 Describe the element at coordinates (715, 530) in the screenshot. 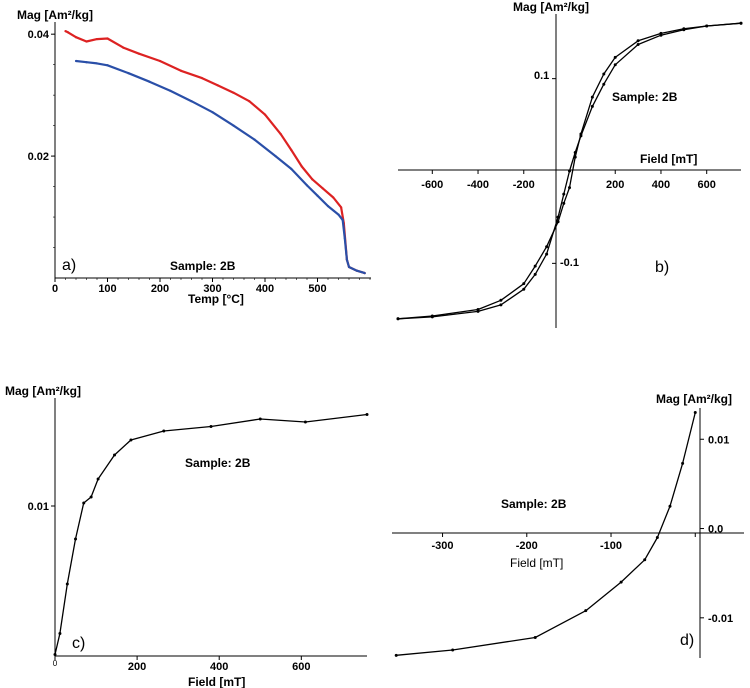

I see `y-tick-label: 0.0` at that location.